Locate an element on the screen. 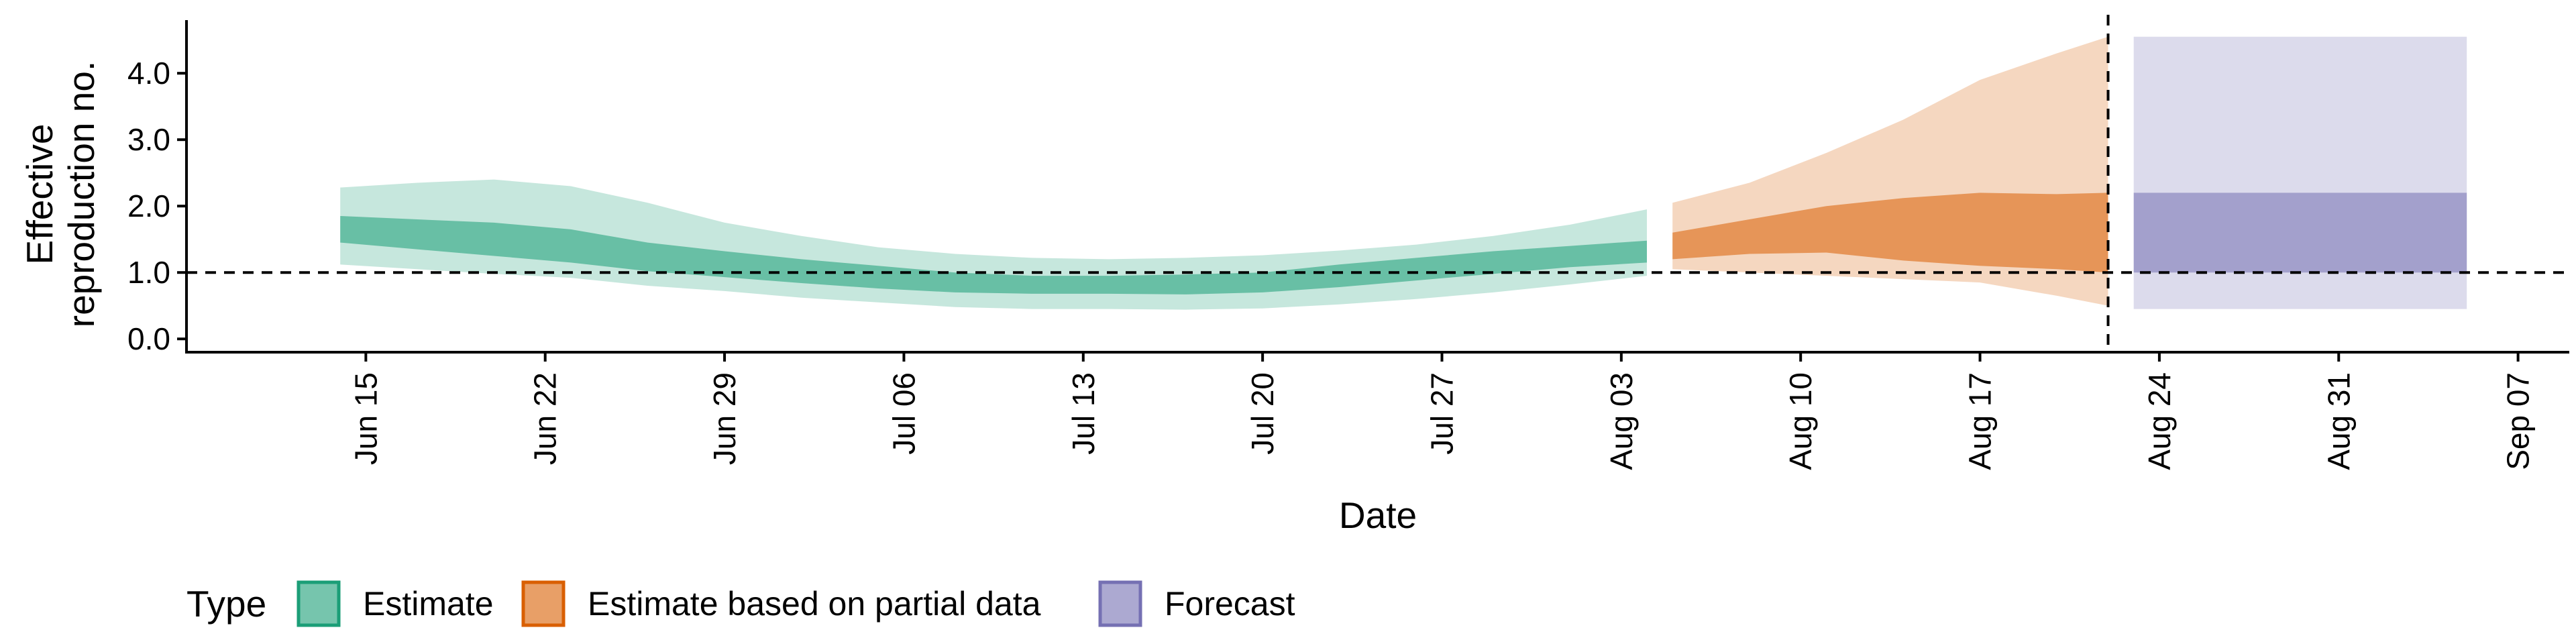 The height and width of the screenshot is (644, 2576). y-tick-label: 2.0 is located at coordinates (148, 206).